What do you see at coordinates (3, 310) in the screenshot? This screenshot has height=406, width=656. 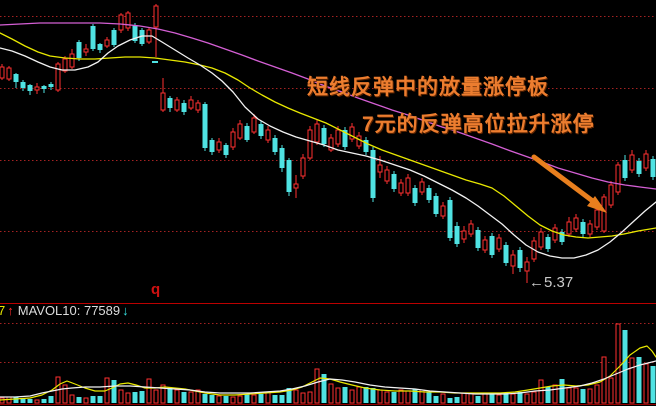 I see `mavol-prefix-value: 7` at bounding box center [3, 310].